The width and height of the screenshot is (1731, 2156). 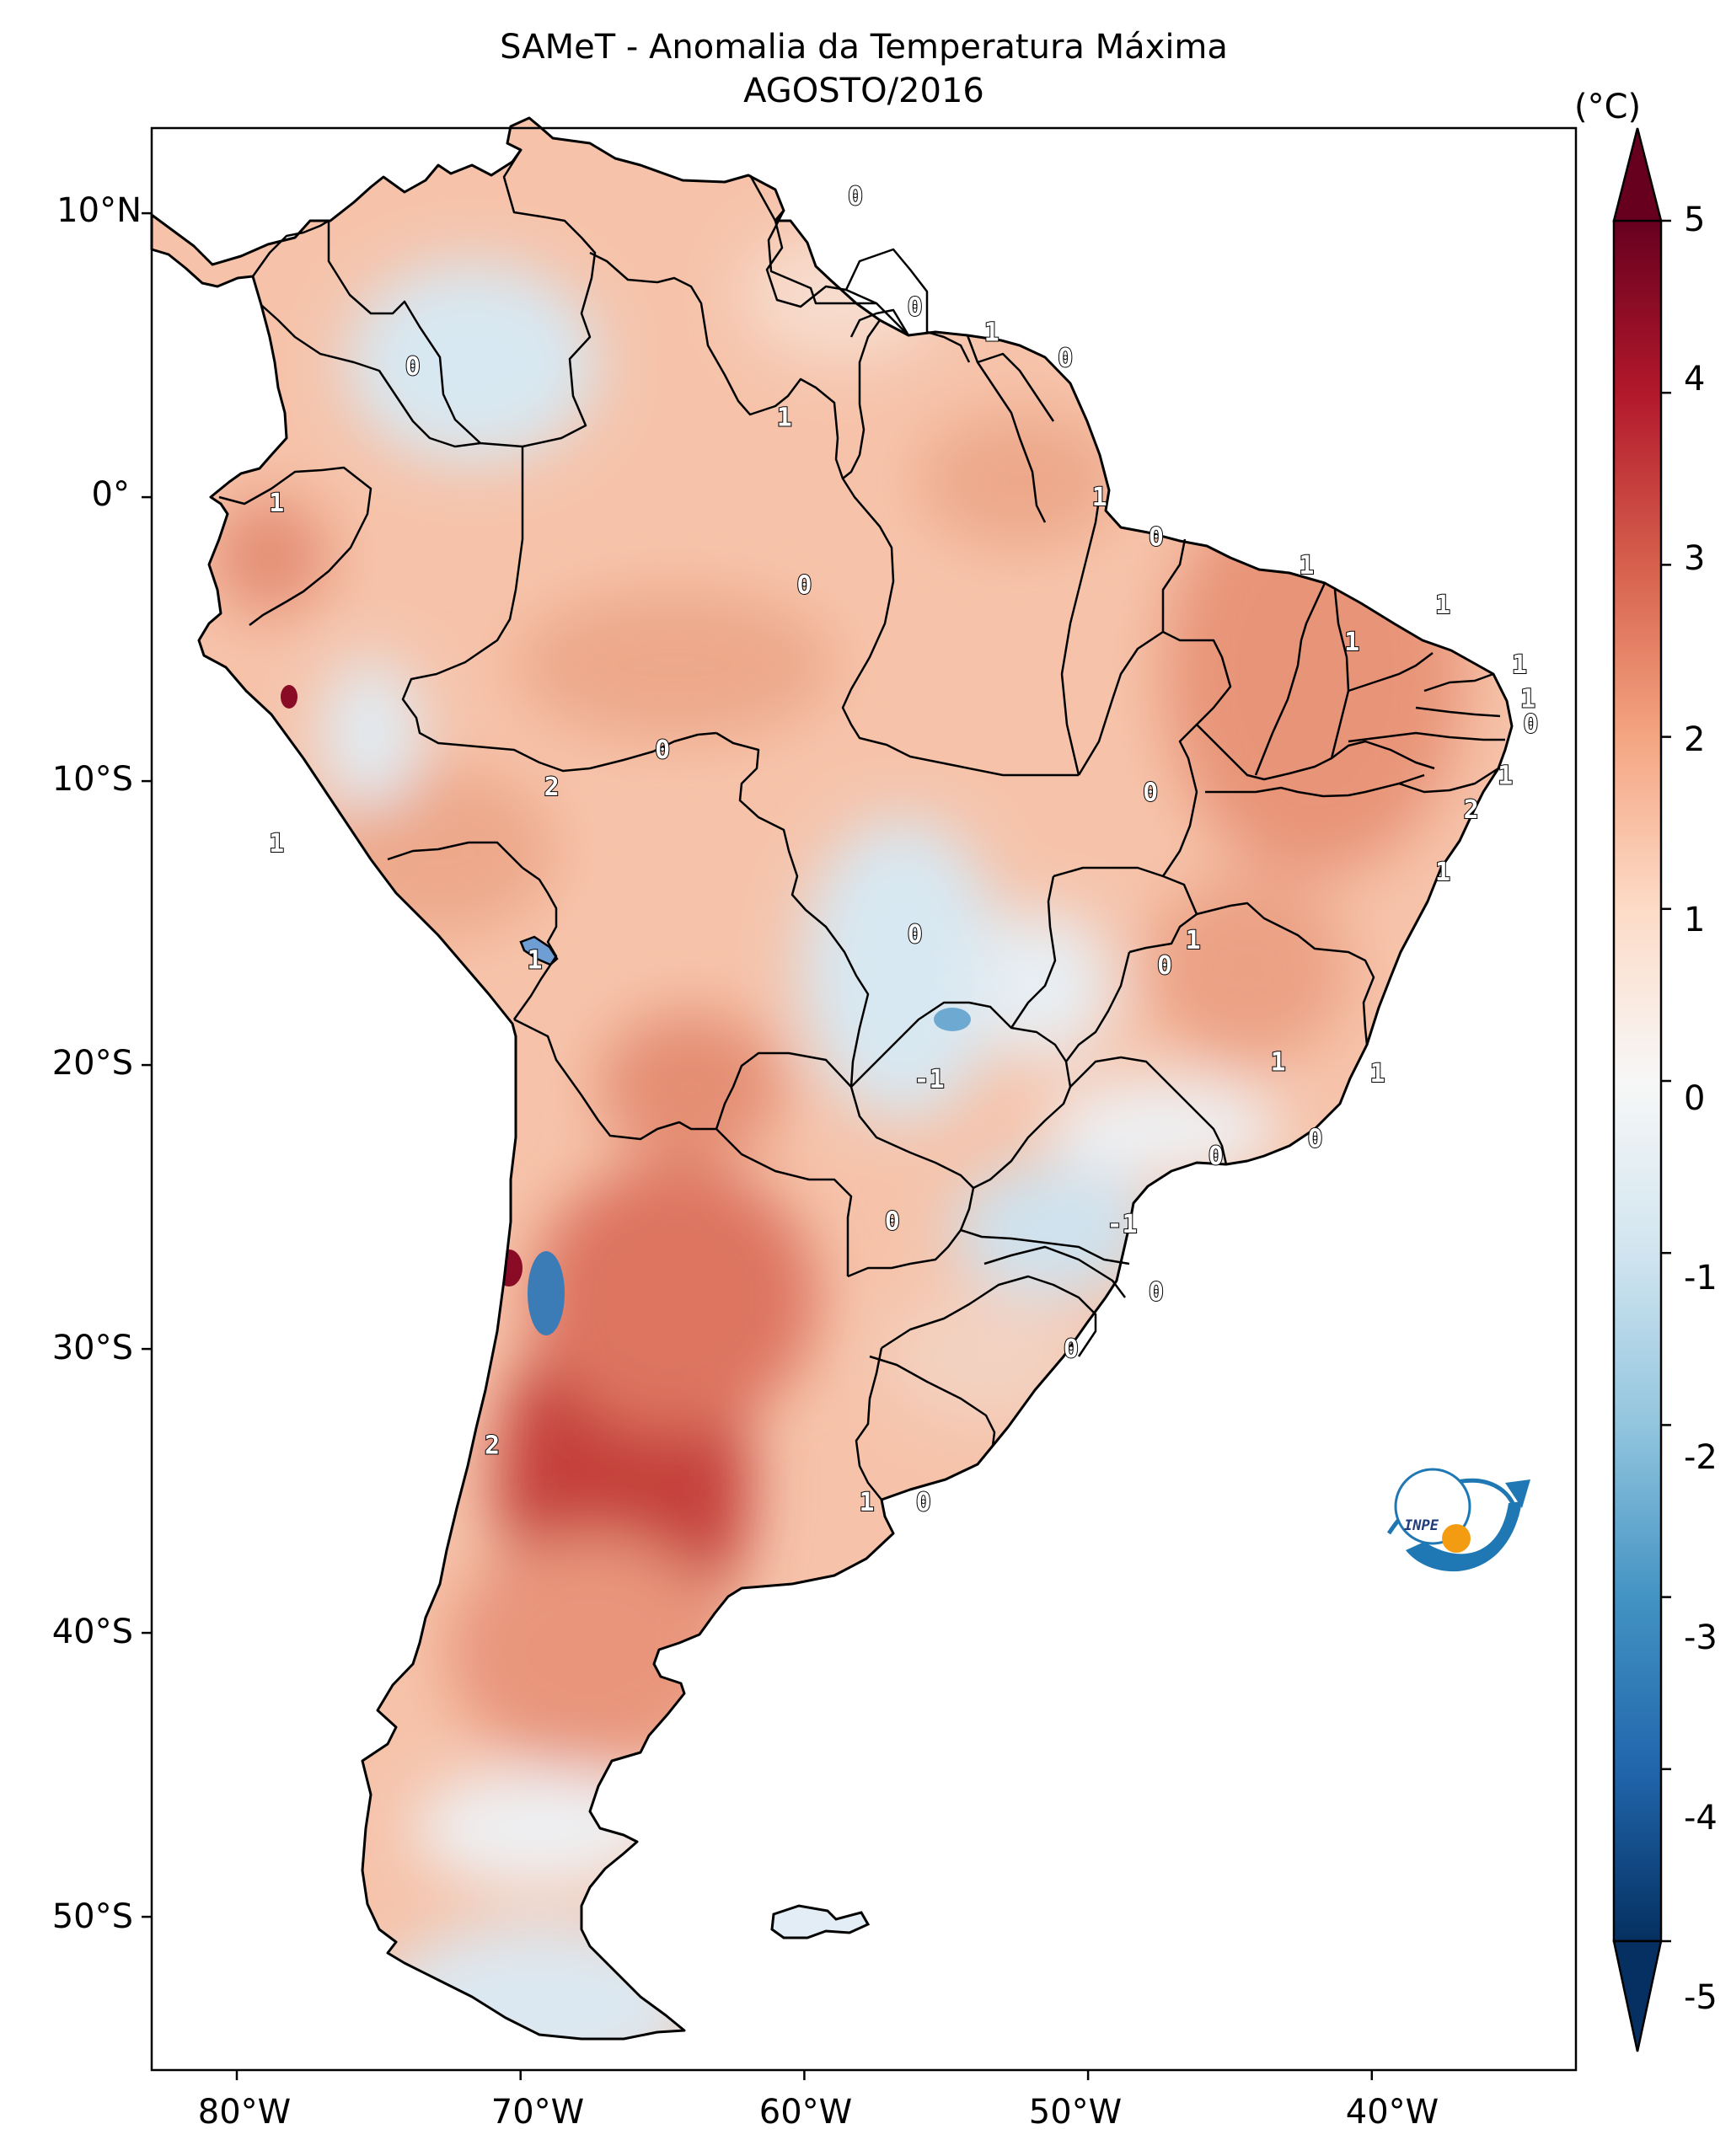 I want to click on cool-anomaly-south-brazil, so click(x=1053, y=1230).